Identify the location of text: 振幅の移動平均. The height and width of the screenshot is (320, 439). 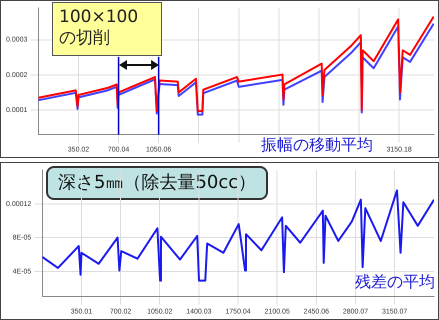
(317, 145).